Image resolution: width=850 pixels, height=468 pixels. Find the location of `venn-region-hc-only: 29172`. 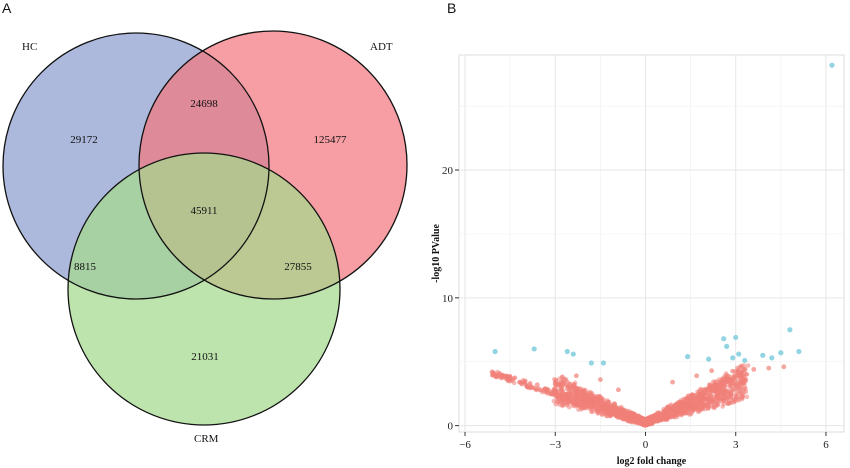

venn-region-hc-only: 29172 is located at coordinates (84, 140).